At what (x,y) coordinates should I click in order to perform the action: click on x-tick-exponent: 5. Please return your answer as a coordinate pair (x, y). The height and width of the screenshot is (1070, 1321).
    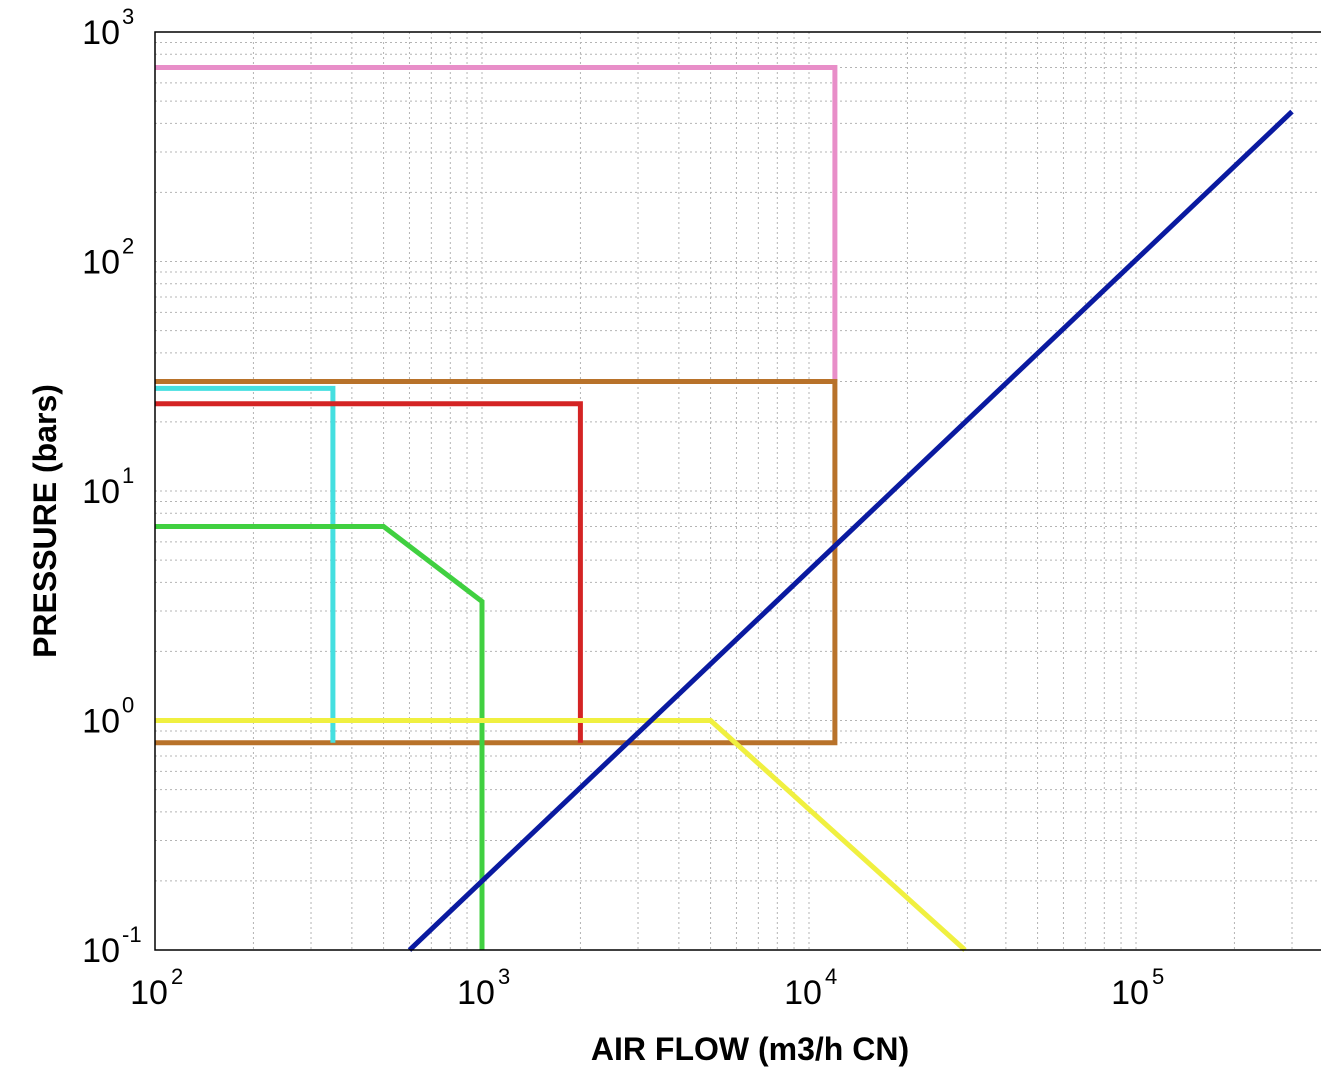
    Looking at the image, I should click on (1158, 976).